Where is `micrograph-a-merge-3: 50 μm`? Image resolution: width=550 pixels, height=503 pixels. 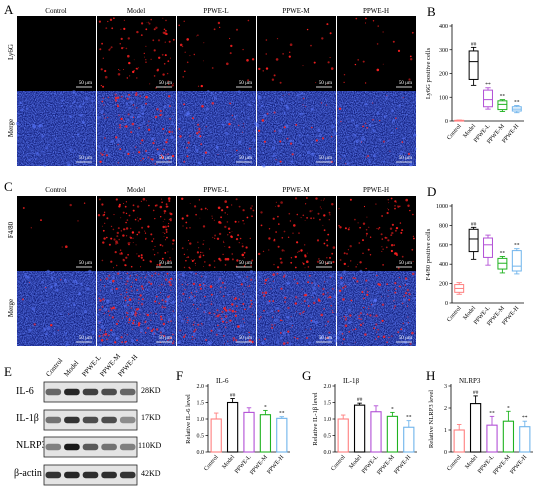
micrograph-a-merge-3: 50 μm is located at coordinates (296, 129).